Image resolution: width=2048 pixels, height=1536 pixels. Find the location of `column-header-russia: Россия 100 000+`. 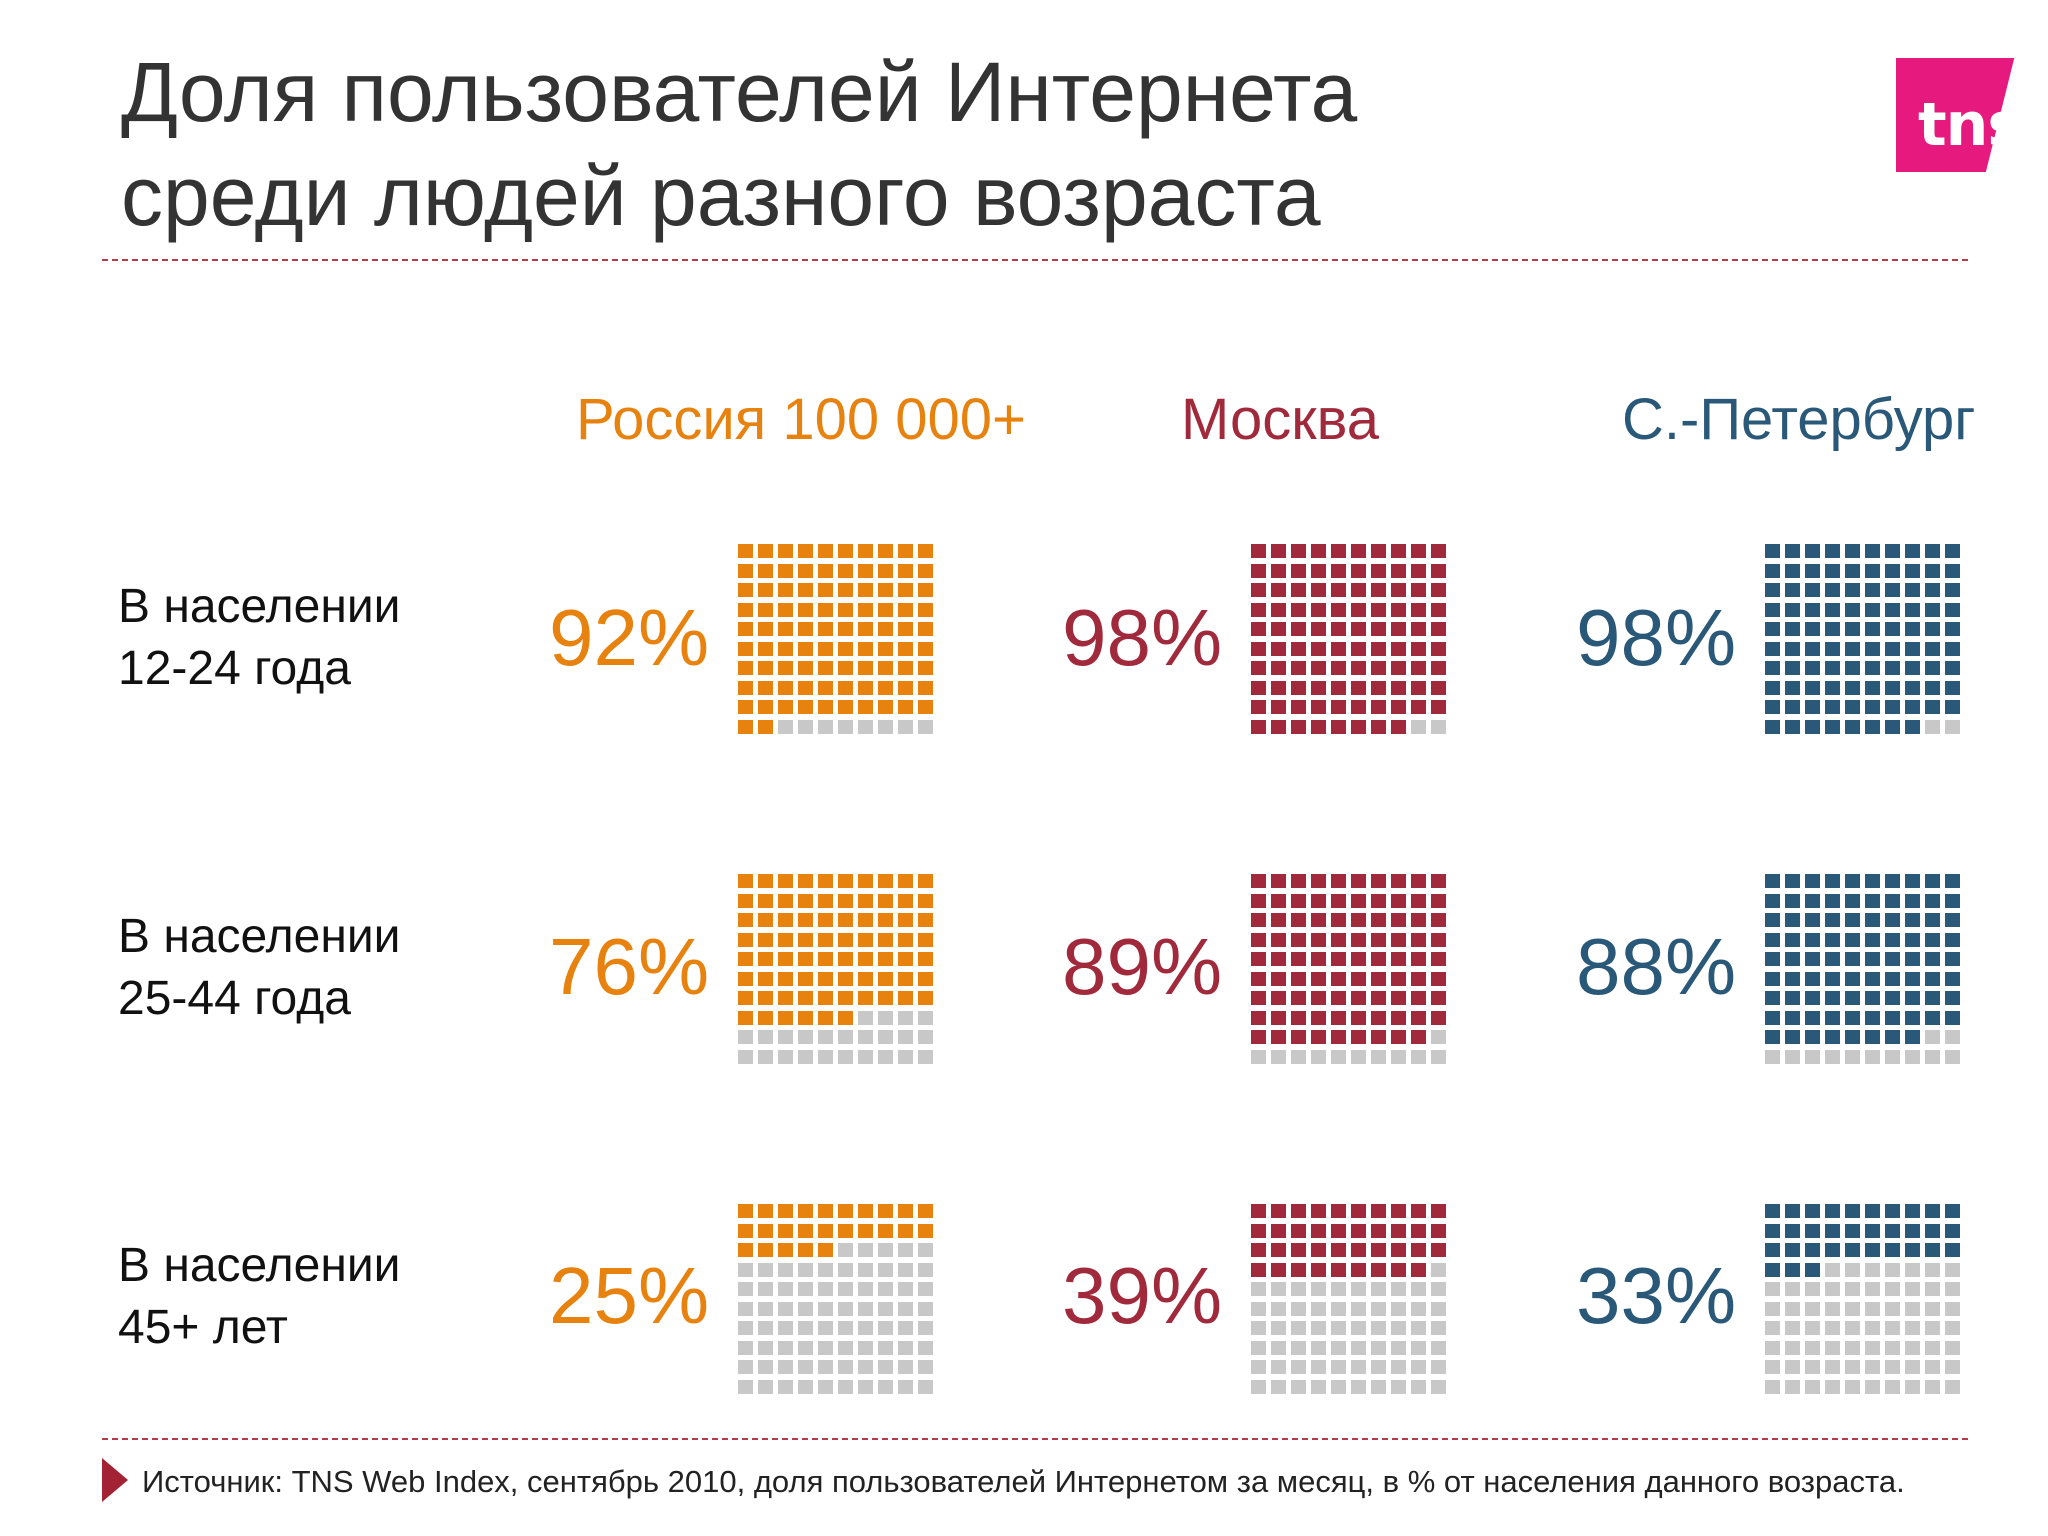

column-header-russia: Россия 100 000+ is located at coordinates (801, 419).